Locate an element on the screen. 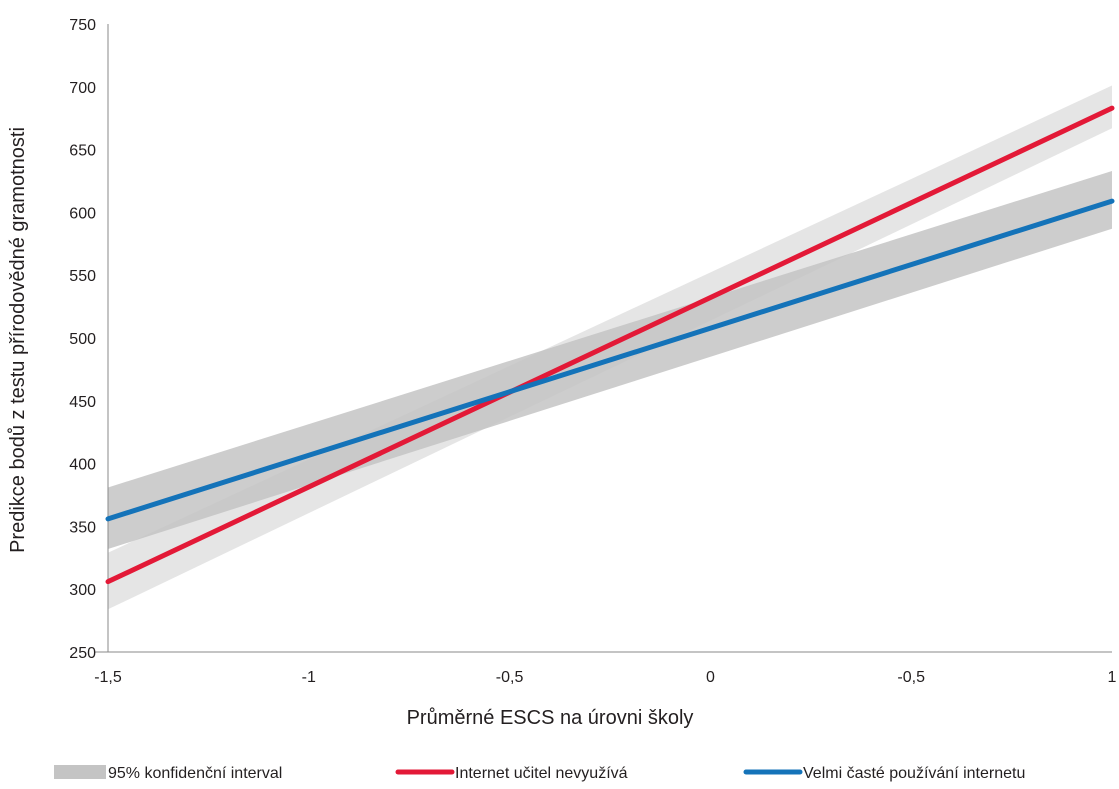  legend-label-frequent-internet: Velmi časté používání internetu is located at coordinates (914, 773).